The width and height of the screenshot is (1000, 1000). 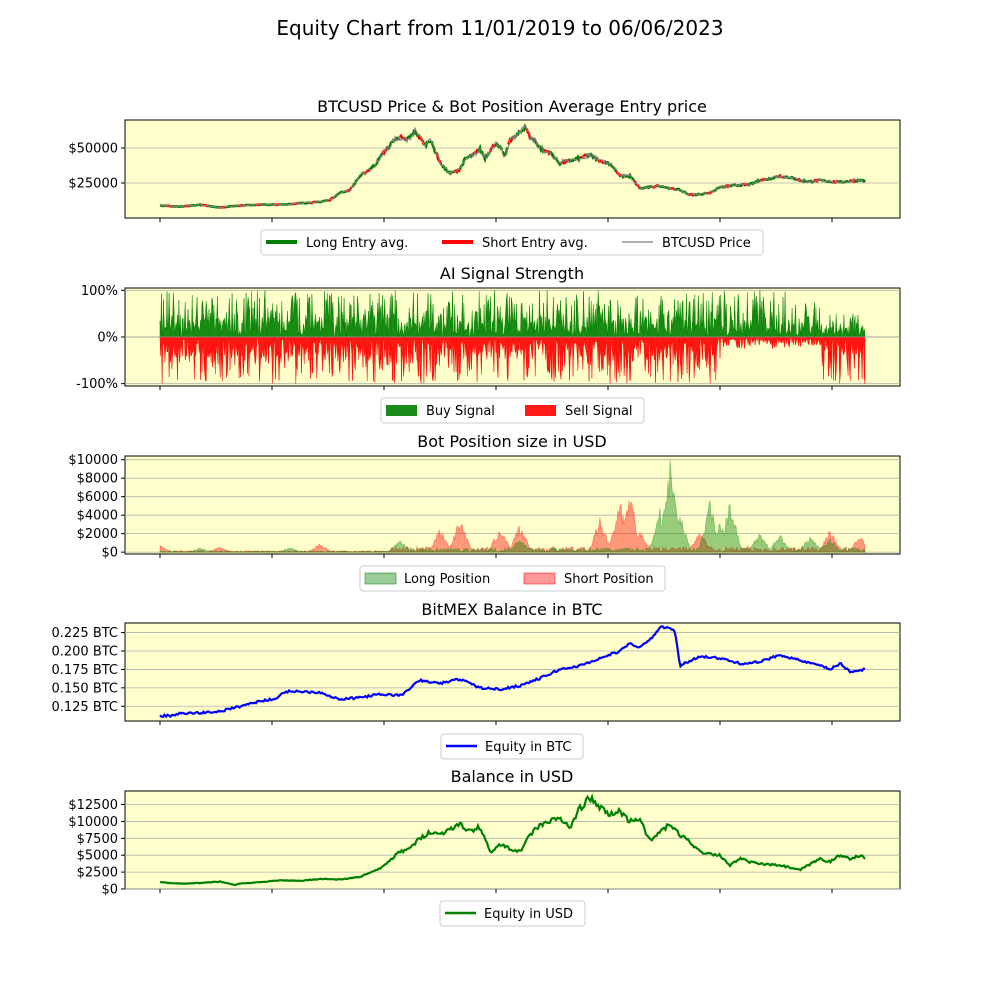 What do you see at coordinates (96, 848) in the screenshot?
I see `usd-y-ticks: $0 $2500 $5000 $7500 $10000 $12500` at bounding box center [96, 848].